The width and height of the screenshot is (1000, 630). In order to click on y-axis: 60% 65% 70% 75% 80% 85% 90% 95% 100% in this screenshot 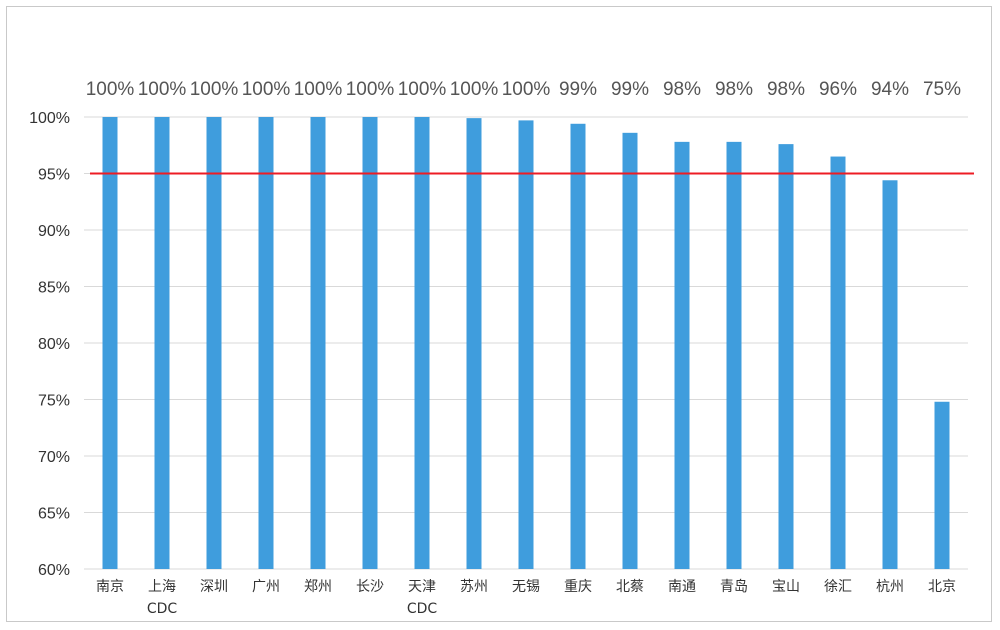, I will do `click(49, 344)`.